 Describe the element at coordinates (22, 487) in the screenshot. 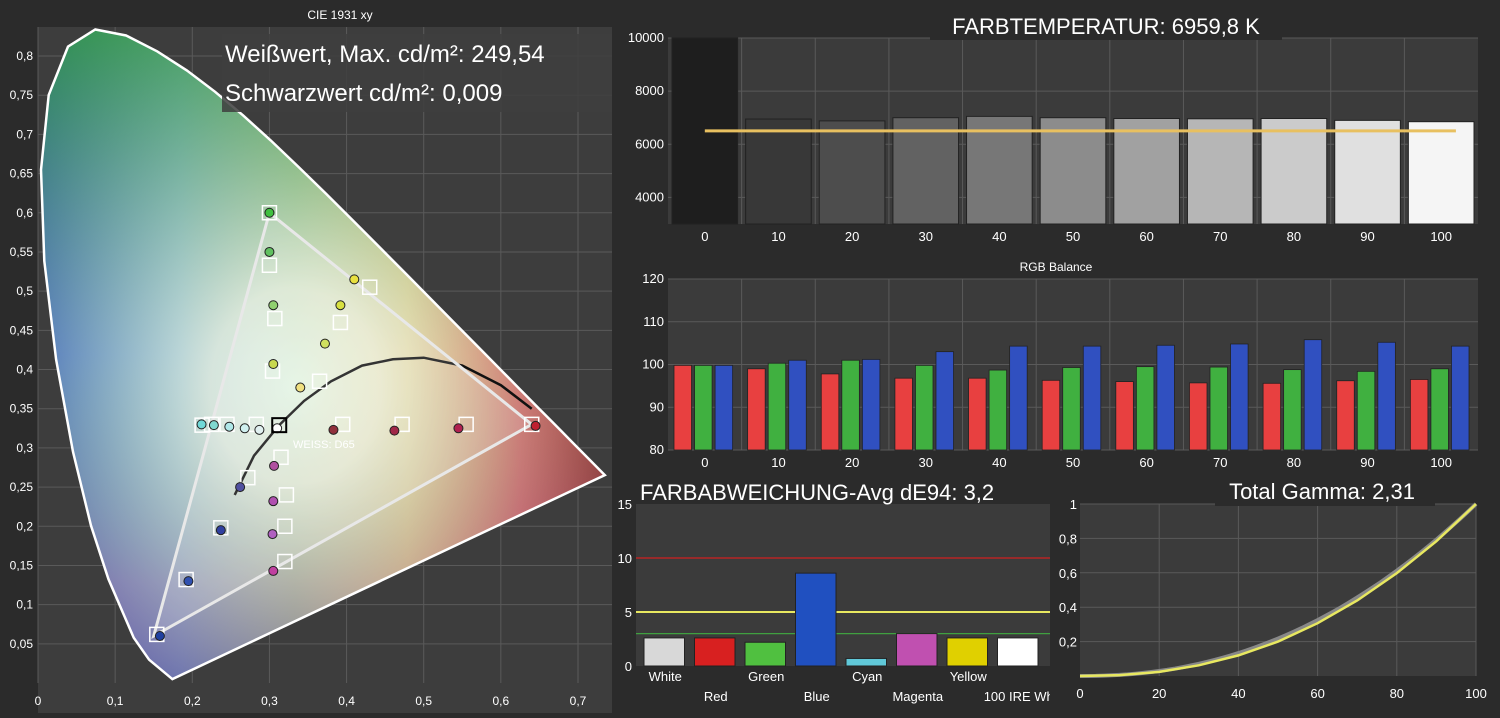

I see `cie-y-tick: 0,25` at that location.